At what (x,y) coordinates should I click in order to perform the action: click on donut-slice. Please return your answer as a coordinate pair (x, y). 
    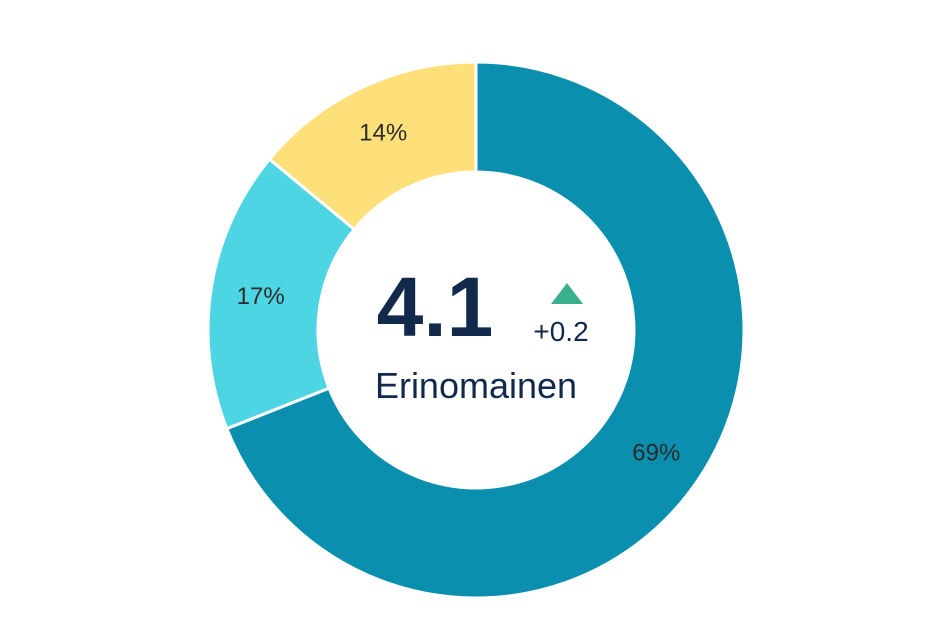
    Looking at the image, I should click on (372, 146).